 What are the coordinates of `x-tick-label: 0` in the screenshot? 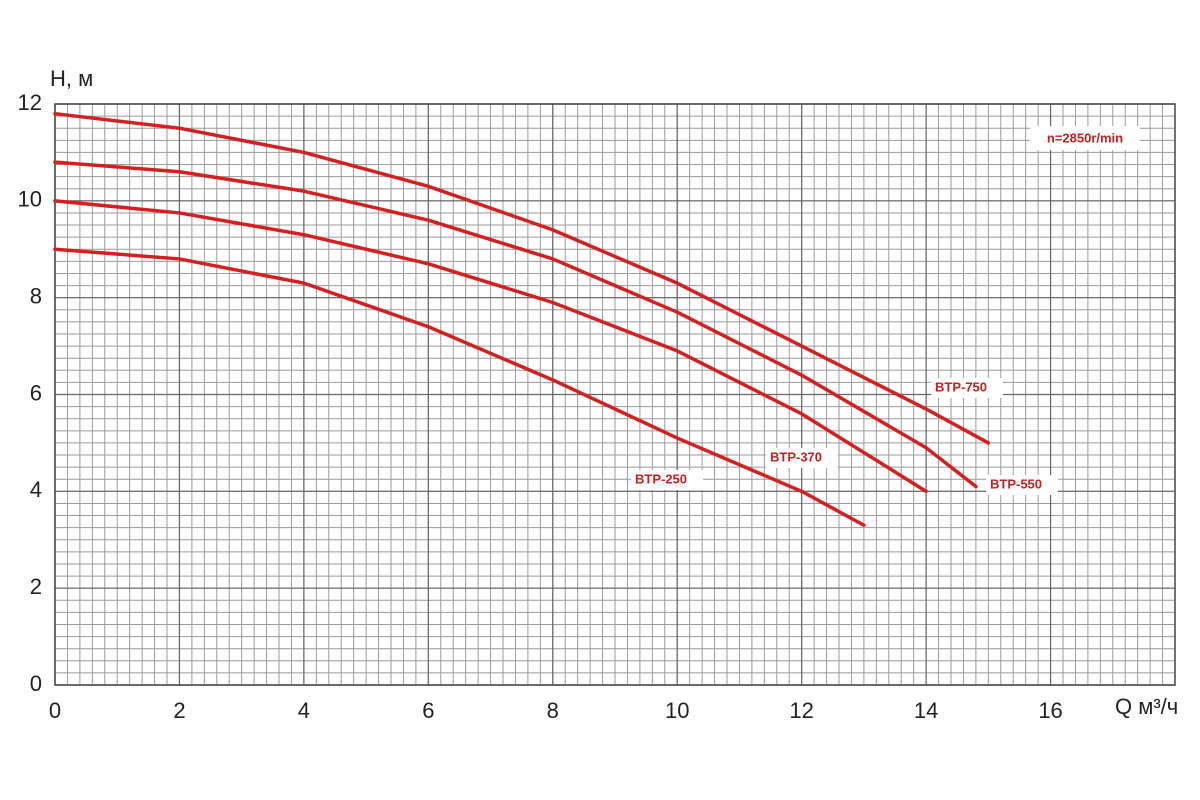 It's located at (55, 710).